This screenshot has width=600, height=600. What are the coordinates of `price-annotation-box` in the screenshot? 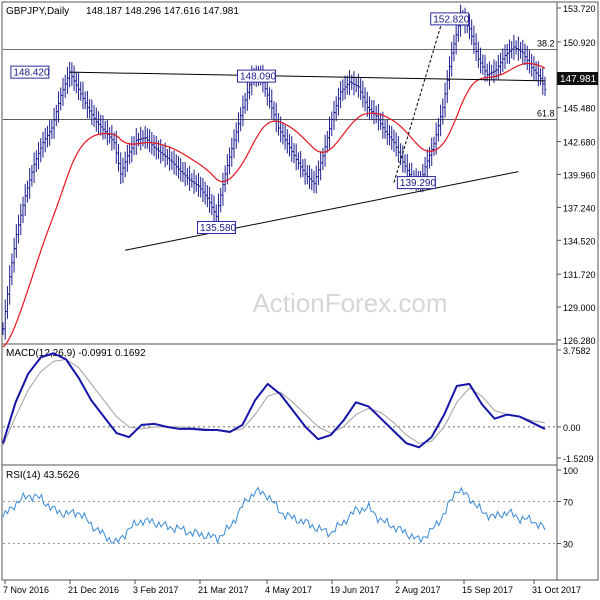 It's located at (30, 72).